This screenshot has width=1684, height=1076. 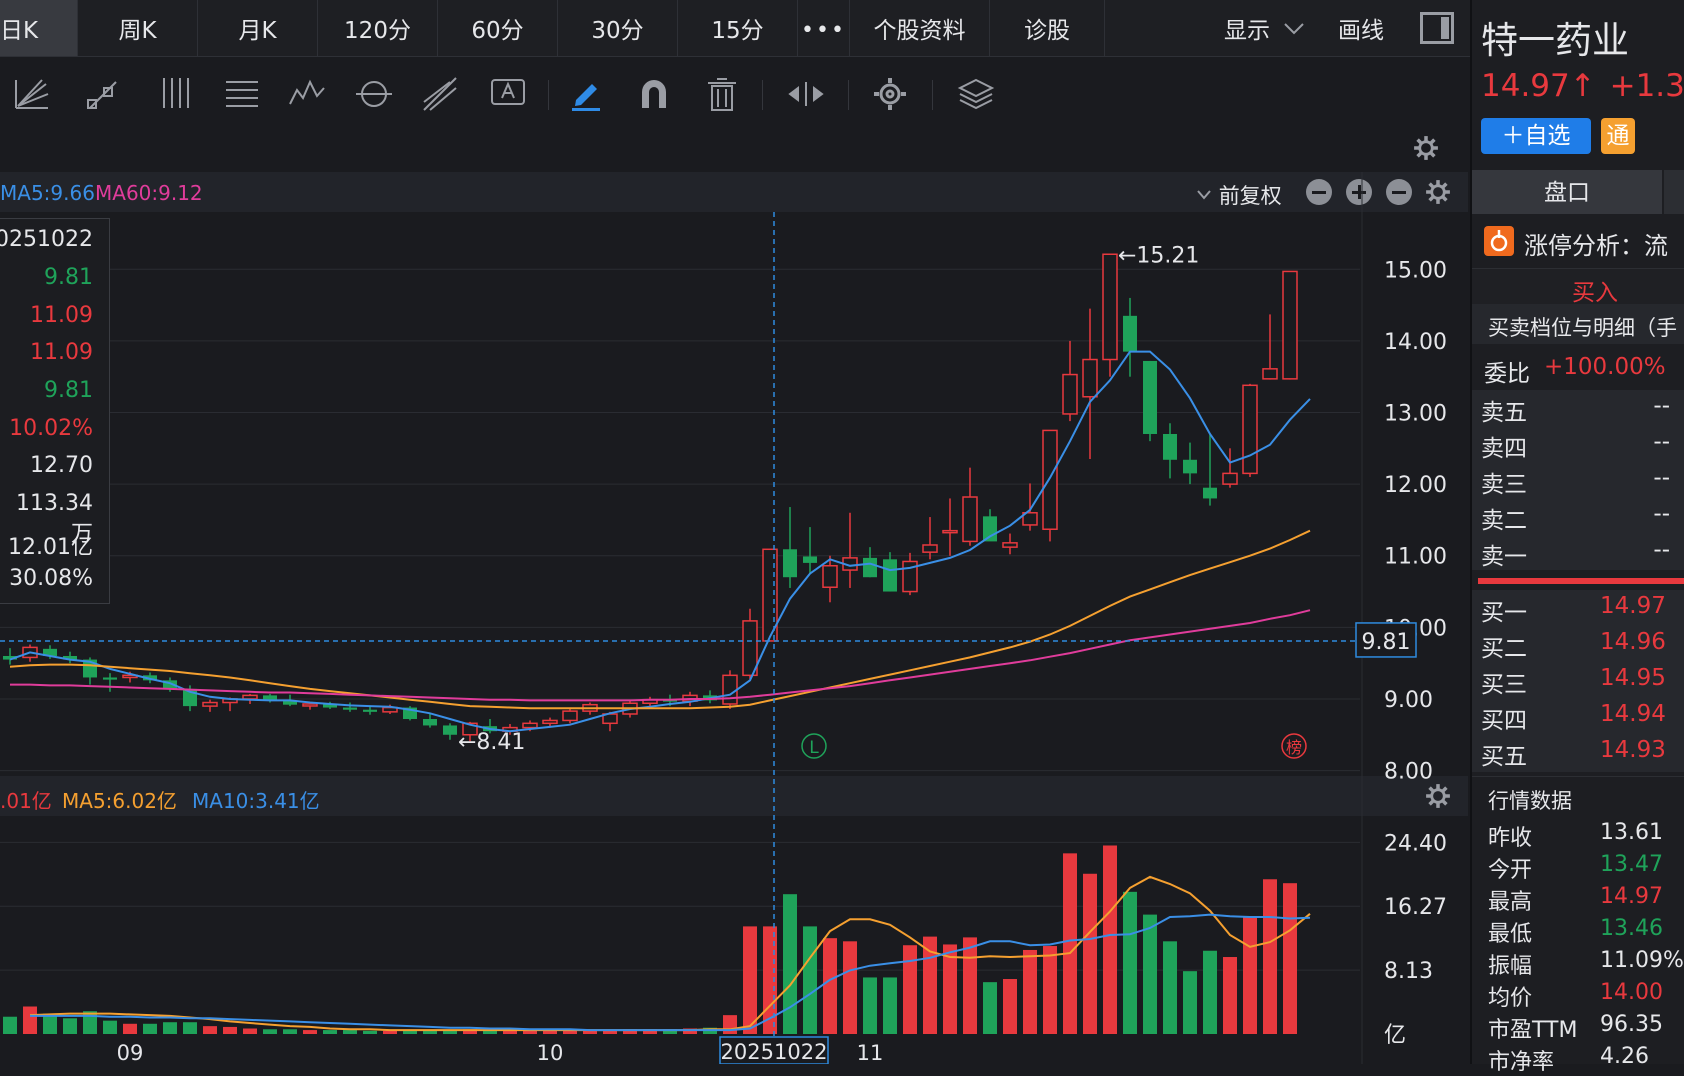 What do you see at coordinates (1264, 28) in the screenshot?
I see `display-menu-button: 显示` at bounding box center [1264, 28].